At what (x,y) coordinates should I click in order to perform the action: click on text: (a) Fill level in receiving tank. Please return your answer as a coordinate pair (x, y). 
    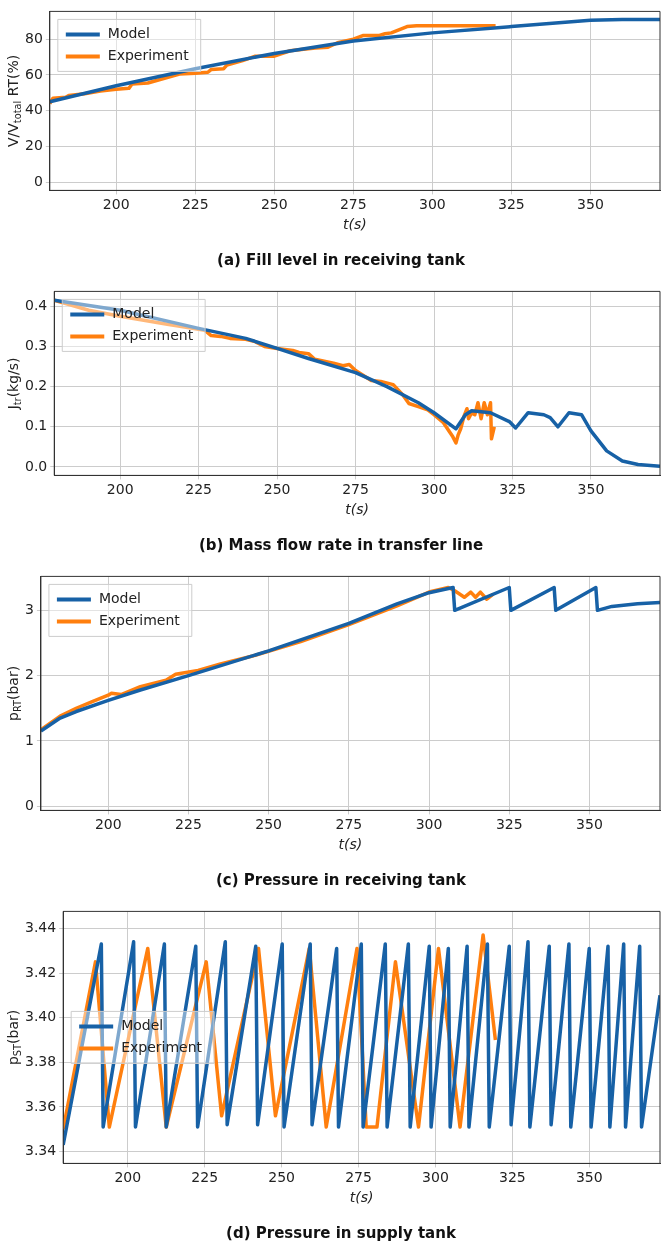
    Looking at the image, I should click on (341, 259).